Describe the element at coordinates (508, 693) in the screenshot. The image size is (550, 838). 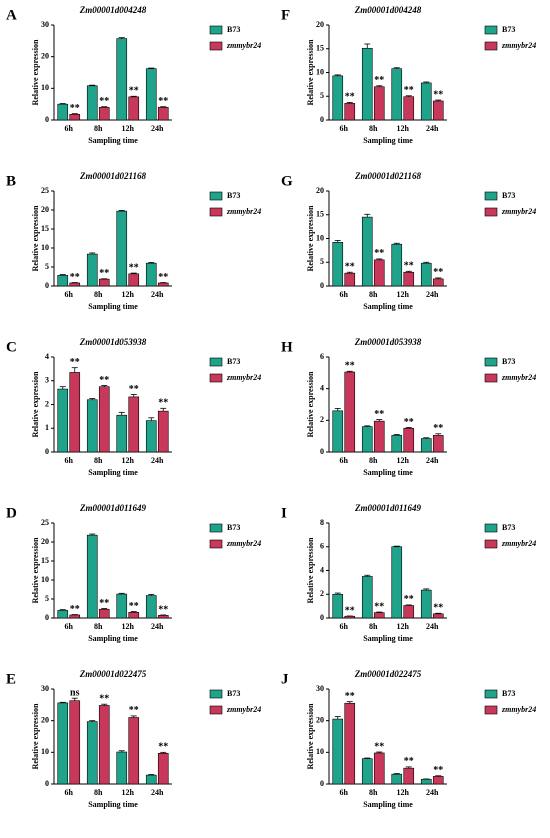
I see `legend-label: B73` at that location.